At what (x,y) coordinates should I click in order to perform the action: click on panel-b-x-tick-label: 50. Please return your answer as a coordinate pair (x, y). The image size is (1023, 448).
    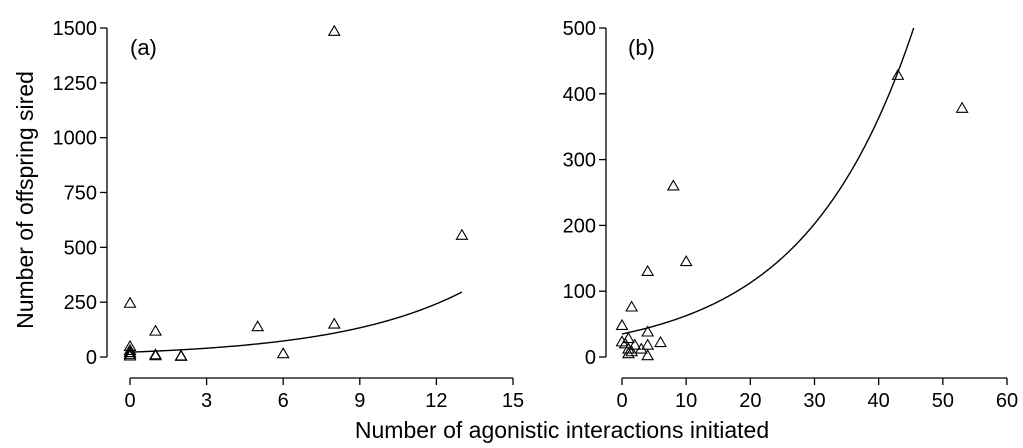
    Looking at the image, I should click on (943, 401).